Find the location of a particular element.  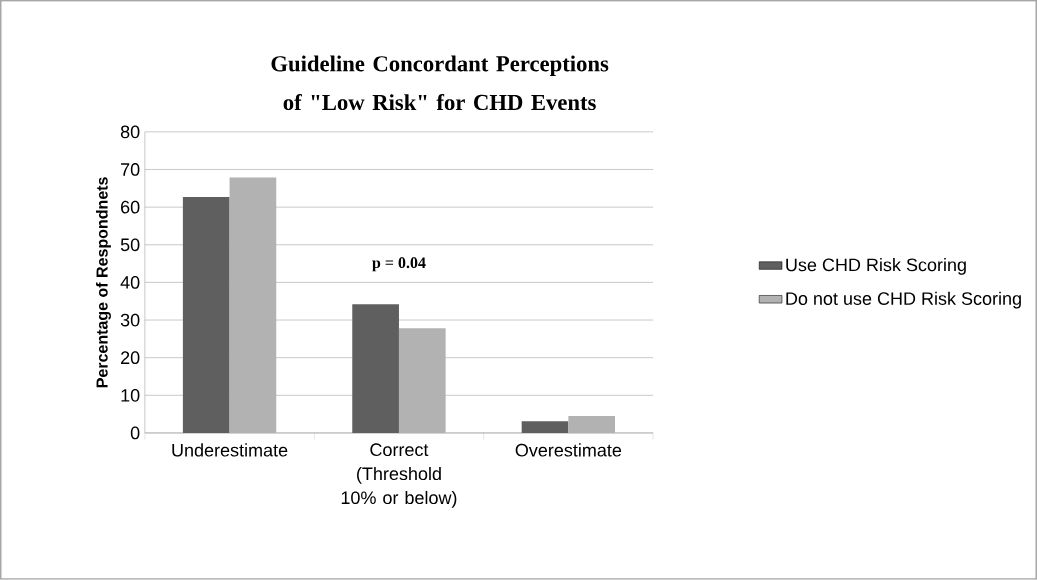

y-tick-label: 0 is located at coordinates (135, 433).